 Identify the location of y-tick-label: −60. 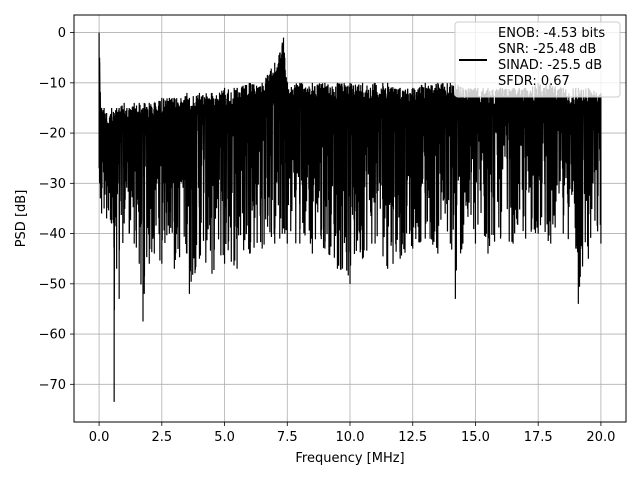
(52, 335).